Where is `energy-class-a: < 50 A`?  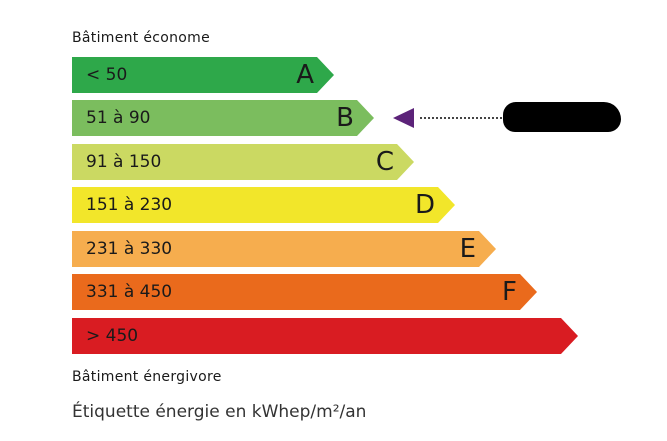 energy-class-a: < 50 A is located at coordinates (203, 75).